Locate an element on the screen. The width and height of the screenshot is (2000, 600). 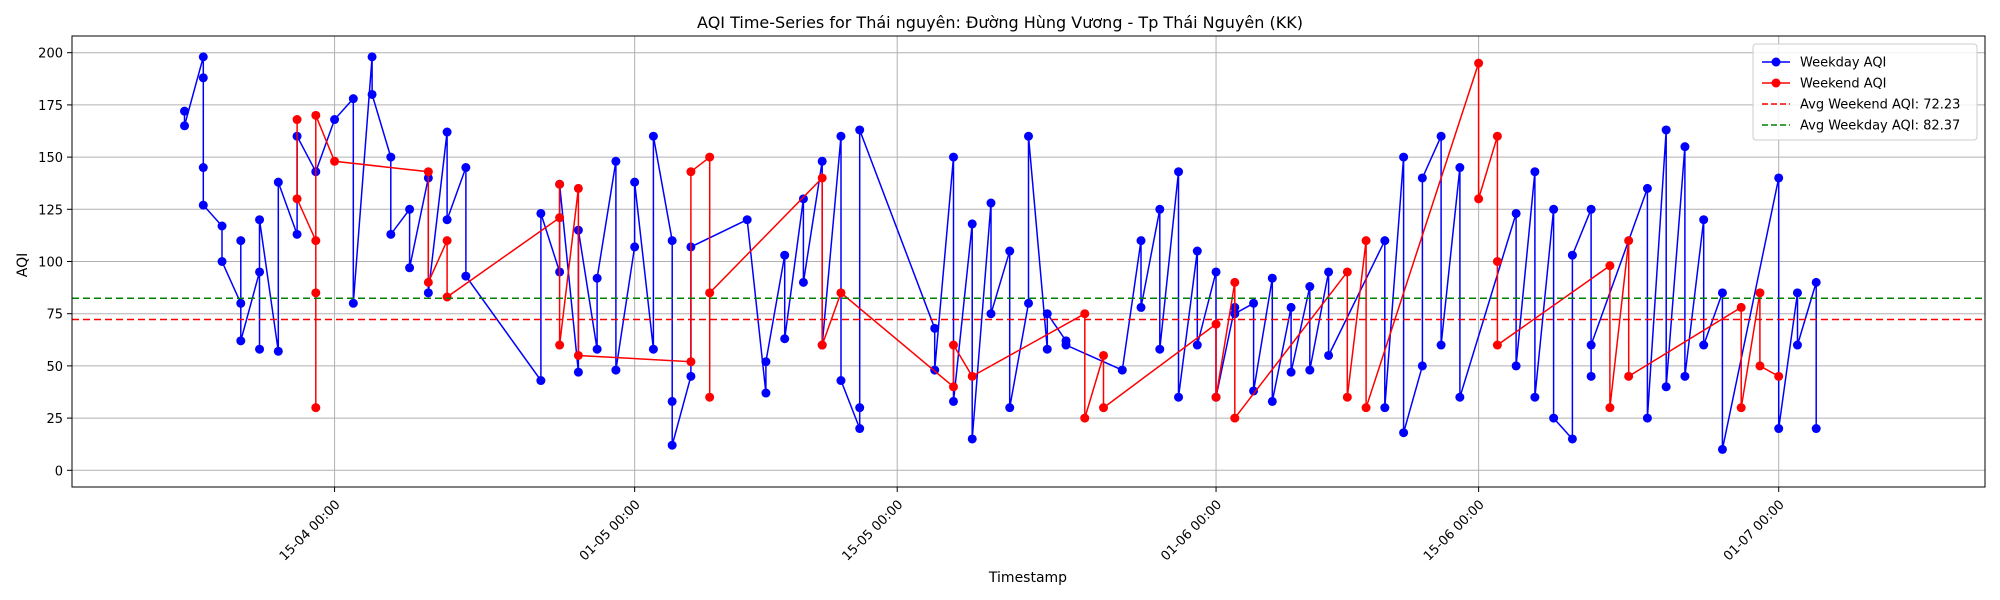
x-tick-label: 15-04 00:00 is located at coordinates (310, 530).